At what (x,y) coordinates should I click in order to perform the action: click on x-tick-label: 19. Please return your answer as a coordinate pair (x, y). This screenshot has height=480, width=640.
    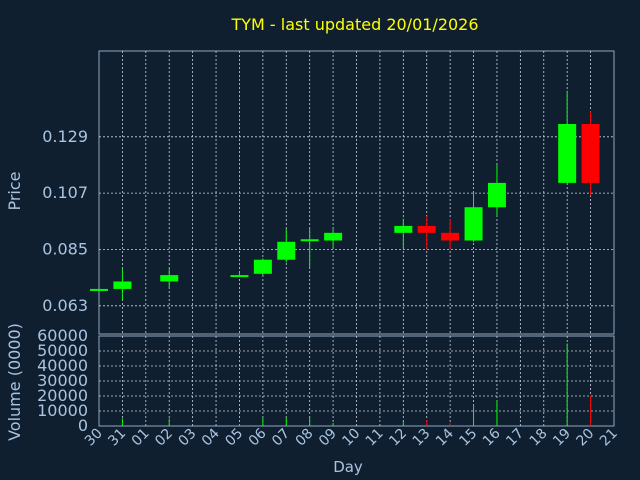
    Looking at the image, I should click on (562, 438).